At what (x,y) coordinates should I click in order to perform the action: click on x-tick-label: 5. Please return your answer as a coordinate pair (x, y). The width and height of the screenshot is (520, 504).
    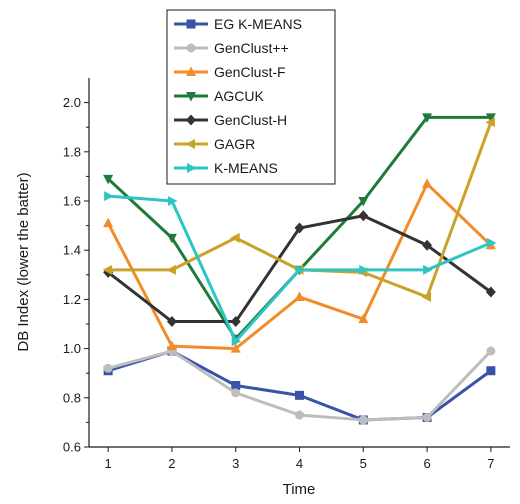
    Looking at the image, I should click on (363, 463).